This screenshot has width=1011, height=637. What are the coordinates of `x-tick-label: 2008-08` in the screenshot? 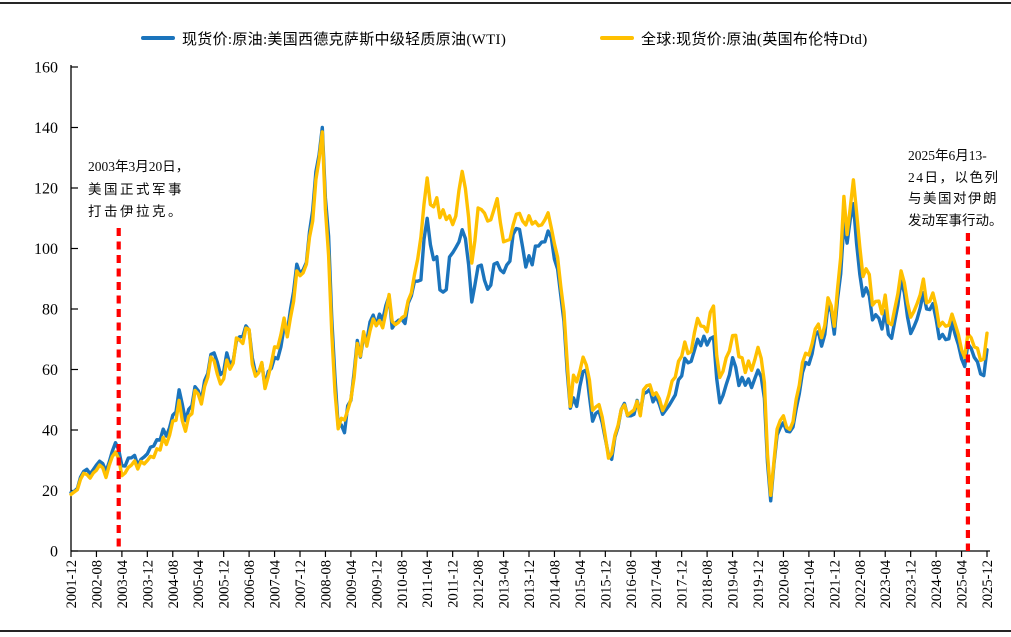 It's located at (326, 584).